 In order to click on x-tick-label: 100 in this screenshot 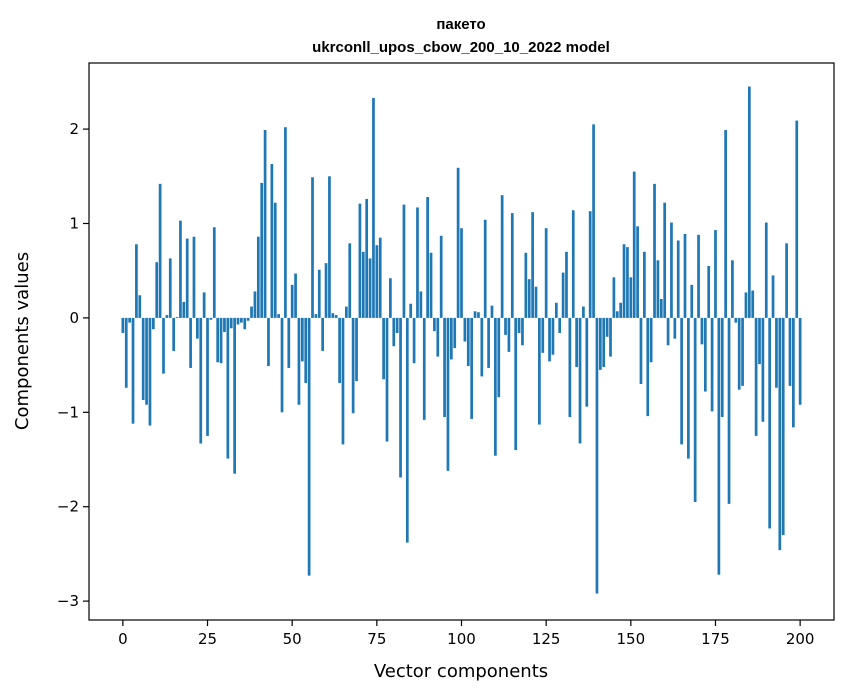, I will do `click(461, 639)`.